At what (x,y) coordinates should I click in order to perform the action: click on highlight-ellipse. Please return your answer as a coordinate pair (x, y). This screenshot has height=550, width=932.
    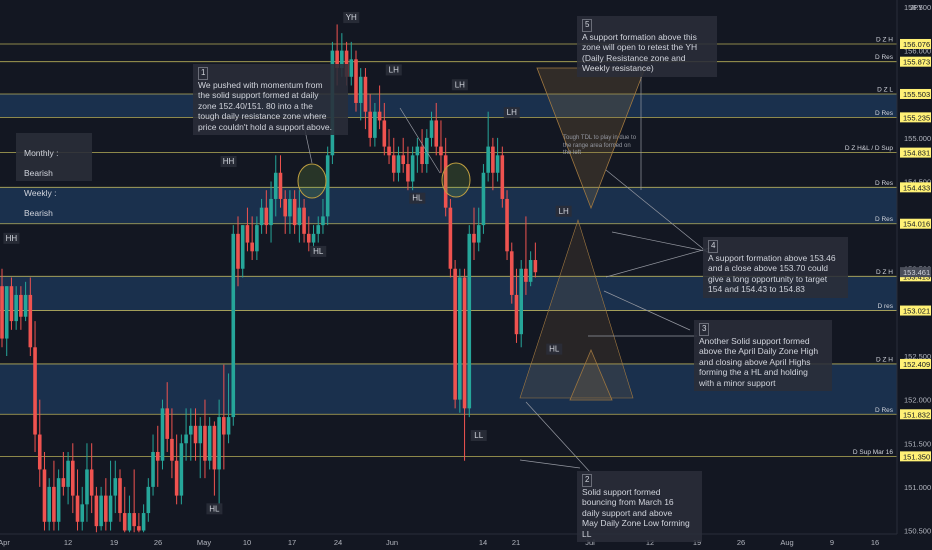
    Looking at the image, I should click on (456, 180).